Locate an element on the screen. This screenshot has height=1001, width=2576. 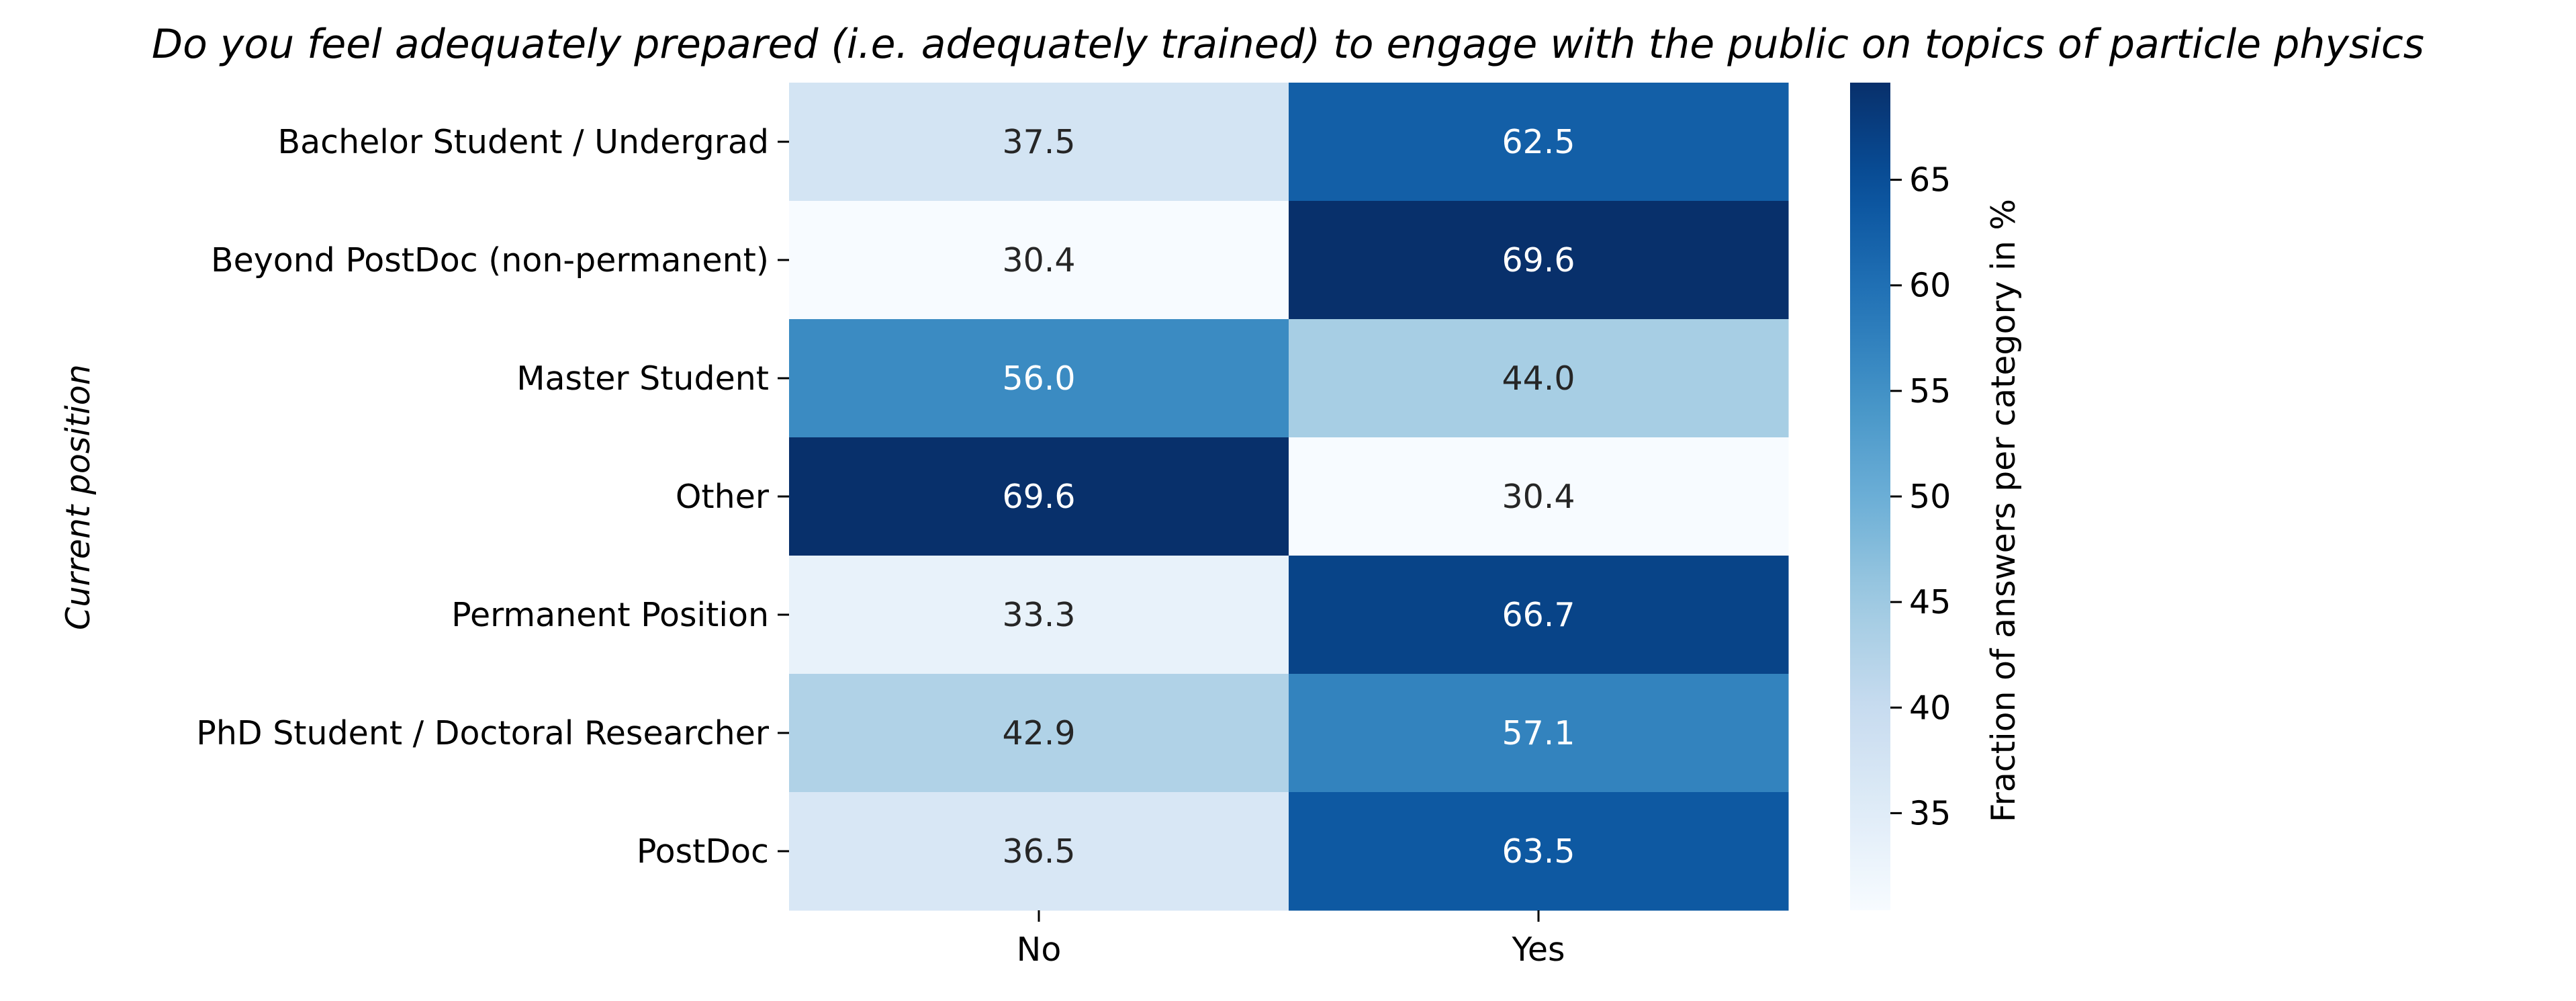
cell-value-label: 33.3 is located at coordinates (1038, 615).